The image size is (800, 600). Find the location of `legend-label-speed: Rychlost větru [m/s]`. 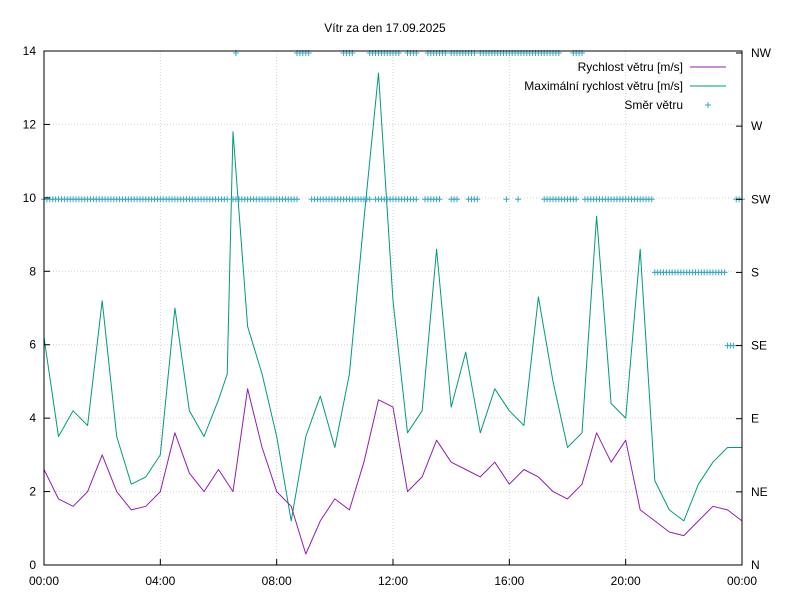

legend-label-speed: Rychlost větru [m/s] is located at coordinates (630, 67).